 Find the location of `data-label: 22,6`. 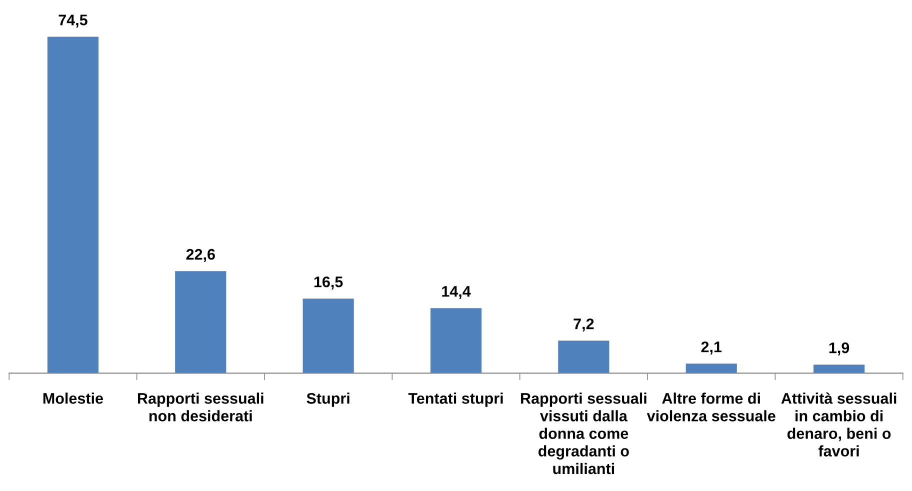

data-label: 22,6 is located at coordinates (200, 255).